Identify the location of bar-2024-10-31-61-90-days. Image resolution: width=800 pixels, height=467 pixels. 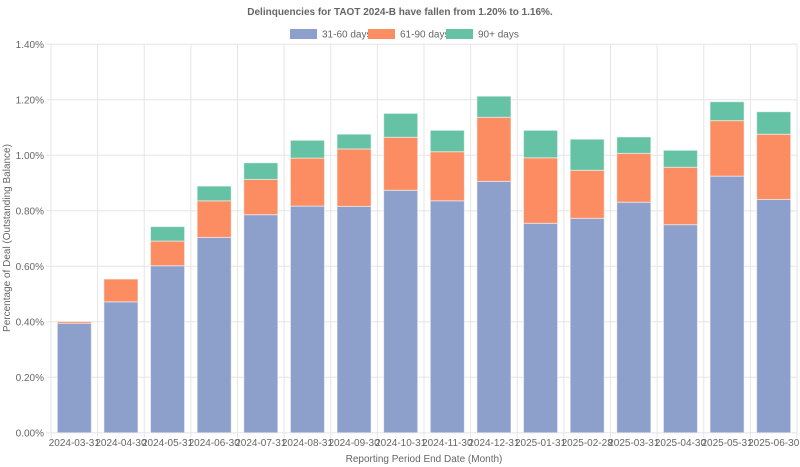
(401, 163).